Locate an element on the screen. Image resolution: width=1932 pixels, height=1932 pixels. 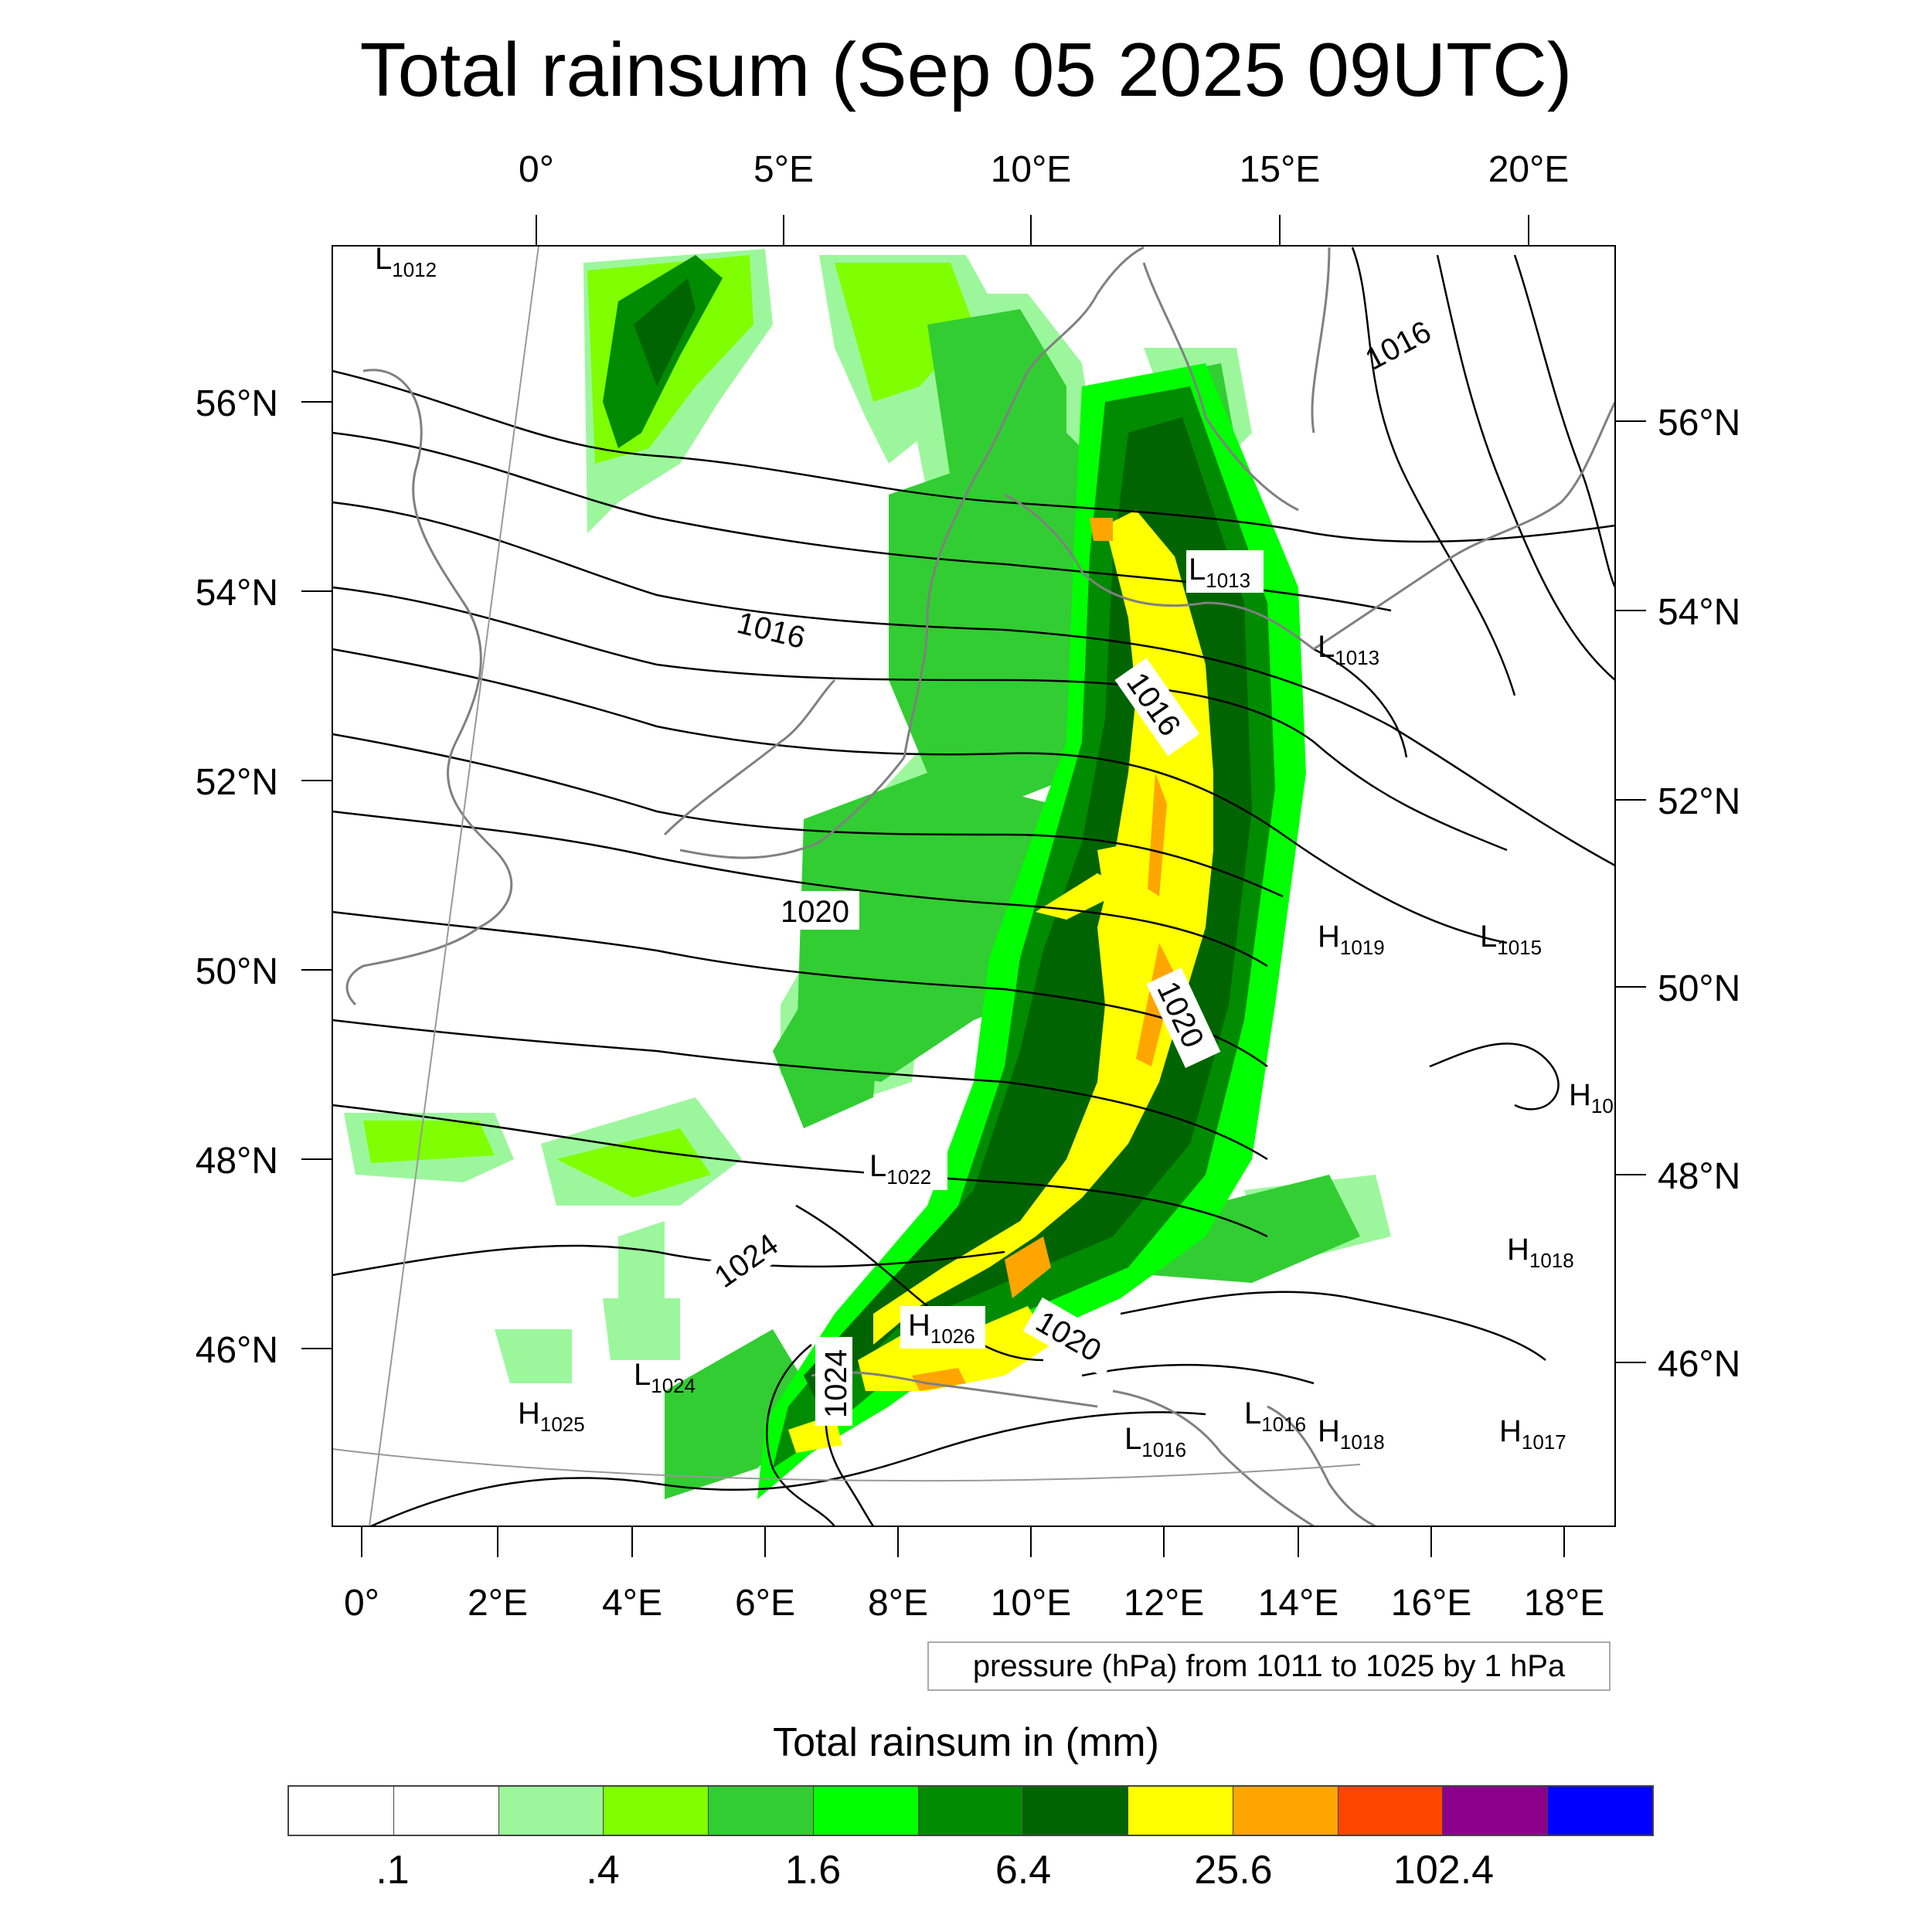
colorbar is located at coordinates (971, 1811).